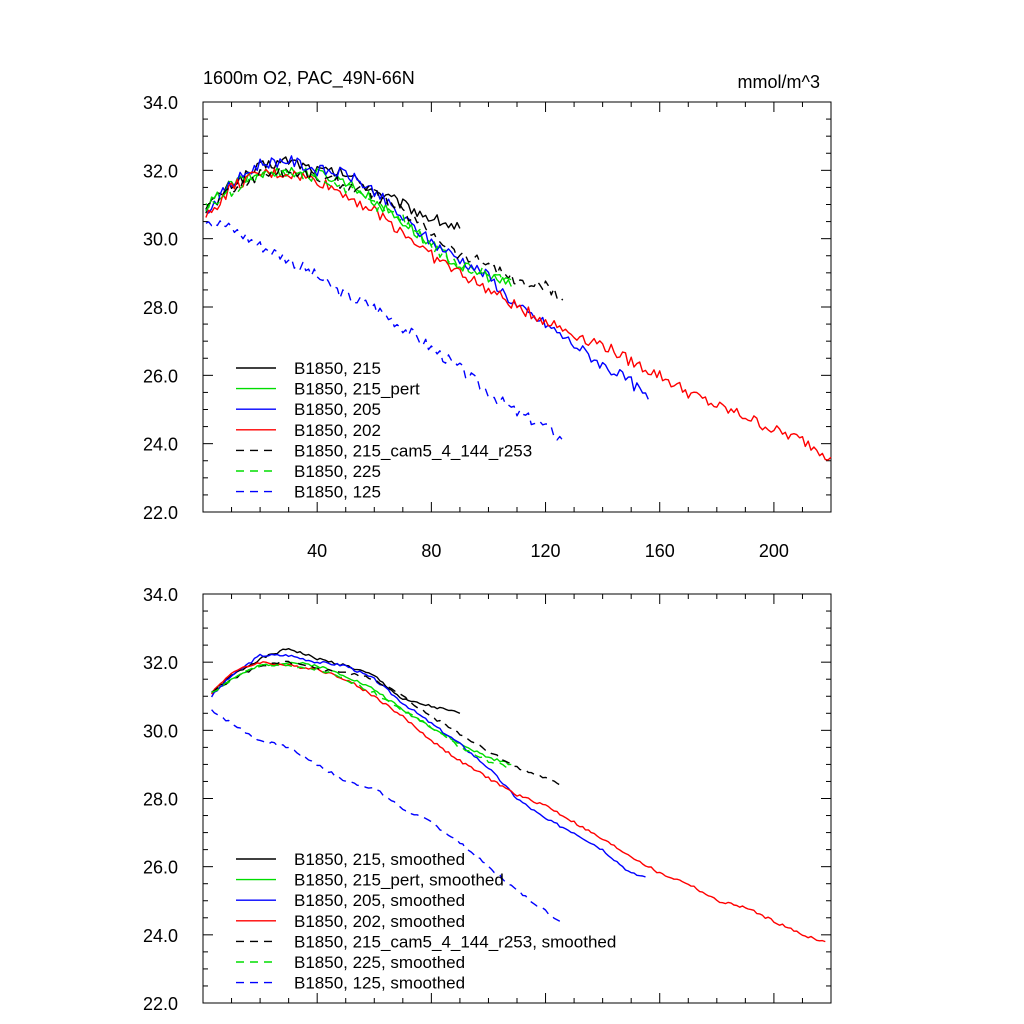 Image resolution: width=1024 pixels, height=1024 pixels. Describe the element at coordinates (399, 880) in the screenshot. I see `legend-label: B1850, 215_pert, smoothed` at that location.